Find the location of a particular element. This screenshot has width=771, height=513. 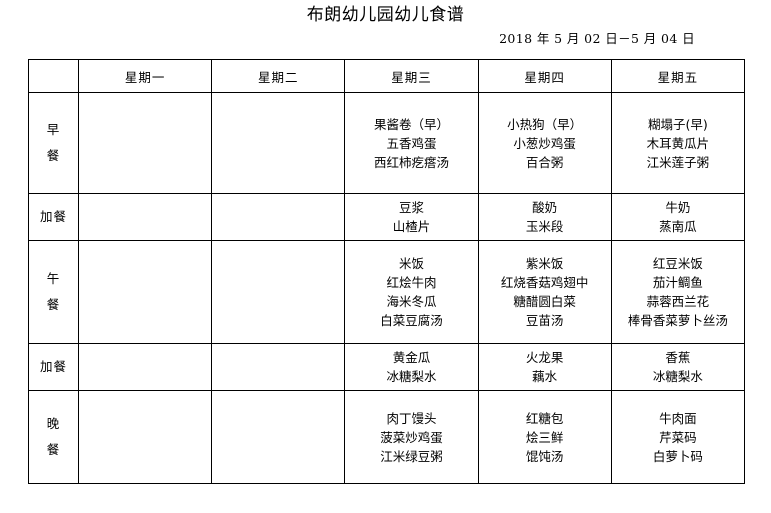

cell-breakfast-monday is located at coordinates (145, 143).